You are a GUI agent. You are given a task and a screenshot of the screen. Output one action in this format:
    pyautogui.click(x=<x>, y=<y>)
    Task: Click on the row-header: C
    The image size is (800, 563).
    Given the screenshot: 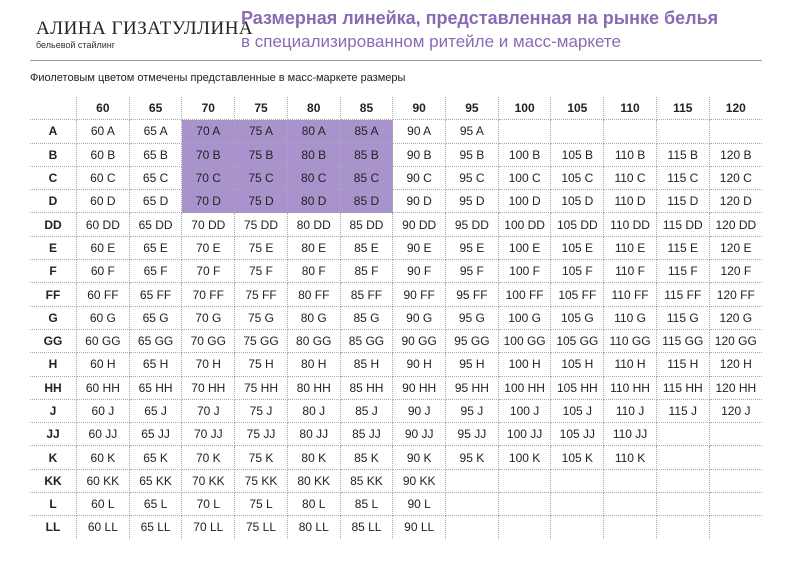 What is the action you would take?
    pyautogui.click(x=53, y=178)
    